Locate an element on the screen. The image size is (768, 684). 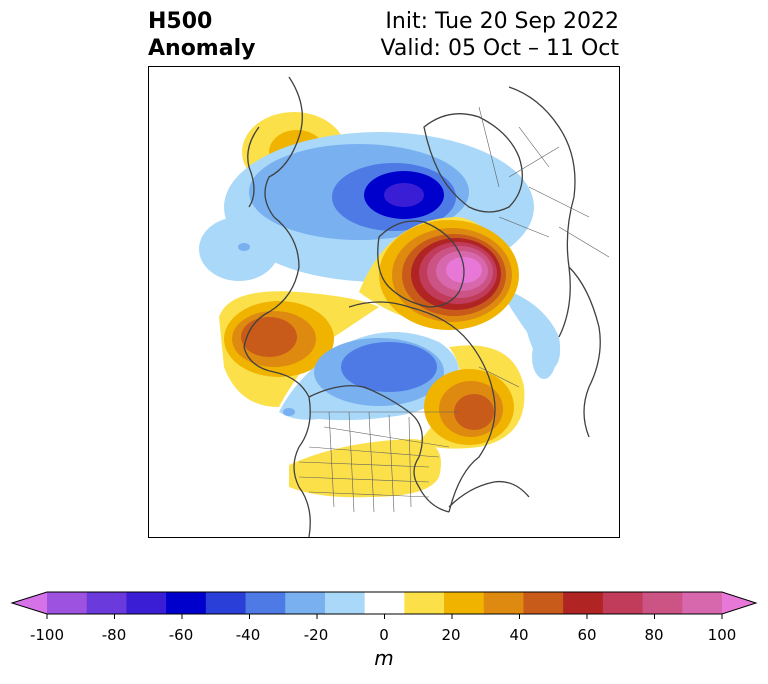
tick-label: -20 is located at coordinates (316, 635).